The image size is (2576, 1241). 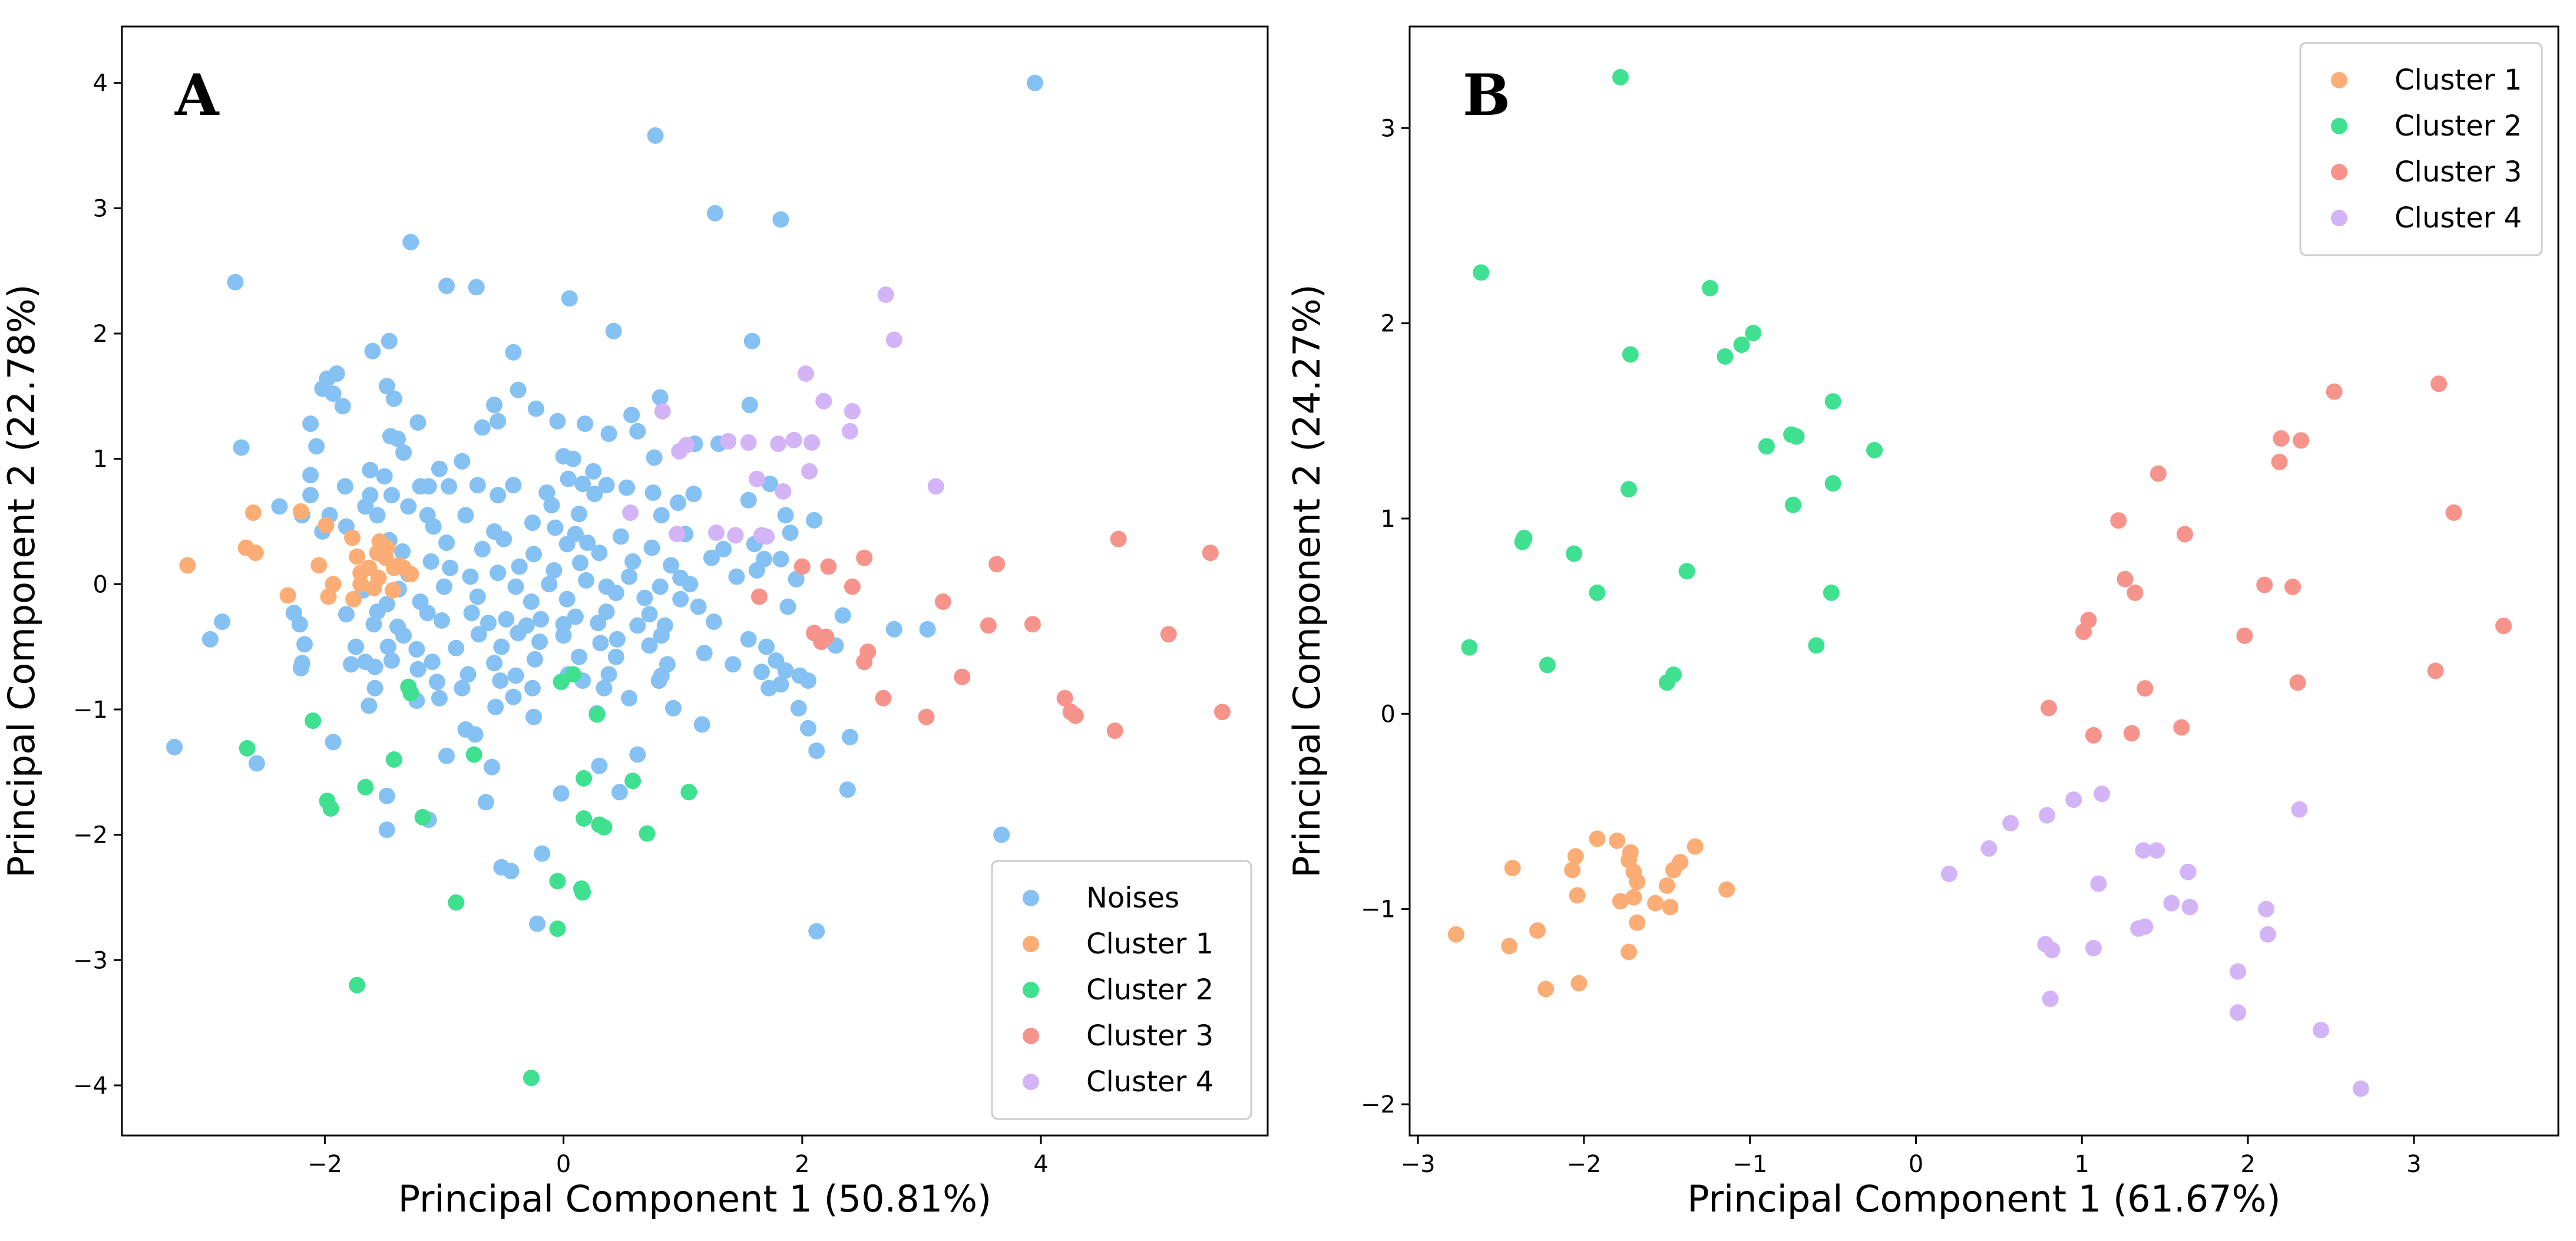 What do you see at coordinates (100, 83) in the screenshot?
I see `y-tick-label: 4` at bounding box center [100, 83].